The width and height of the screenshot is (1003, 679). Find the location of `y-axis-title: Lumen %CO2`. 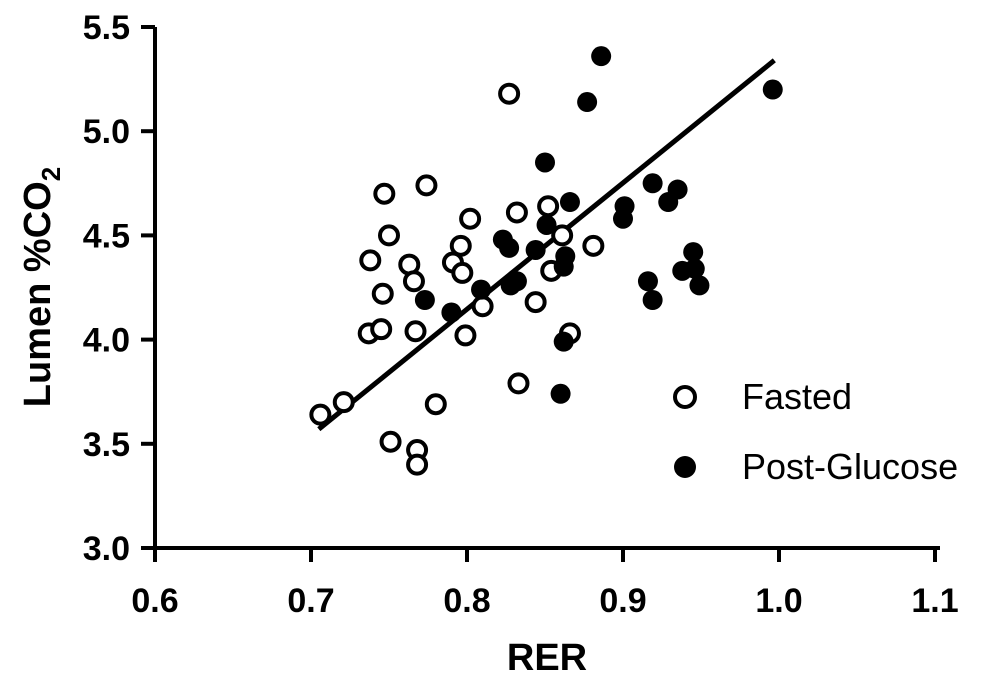

y-axis-title: Lumen %CO2 is located at coordinates (41, 287).